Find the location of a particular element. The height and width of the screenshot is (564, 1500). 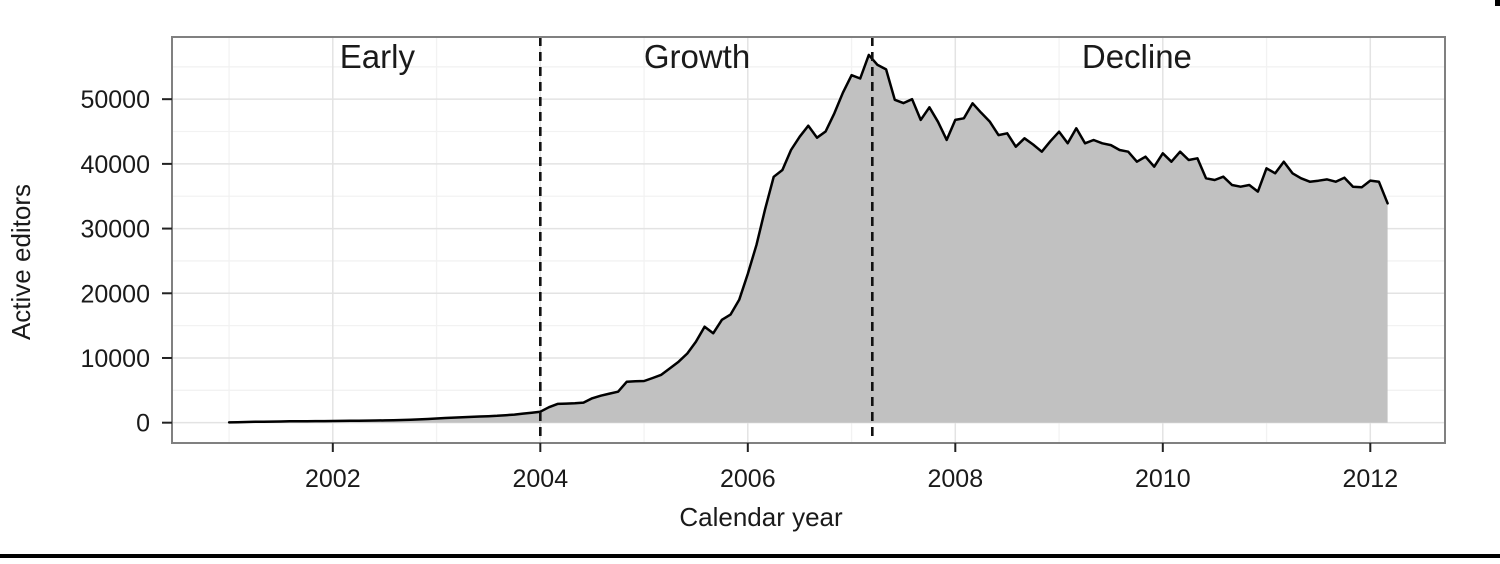

x-tick-label: 2008 is located at coordinates (955, 479).